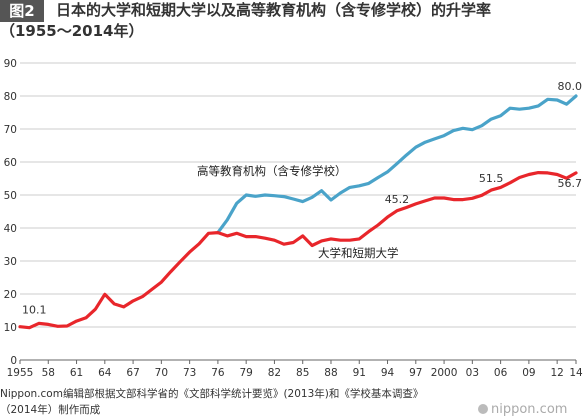  Describe the element at coordinates (528, 373) in the screenshot. I see `x-tick-label: 09` at that location.